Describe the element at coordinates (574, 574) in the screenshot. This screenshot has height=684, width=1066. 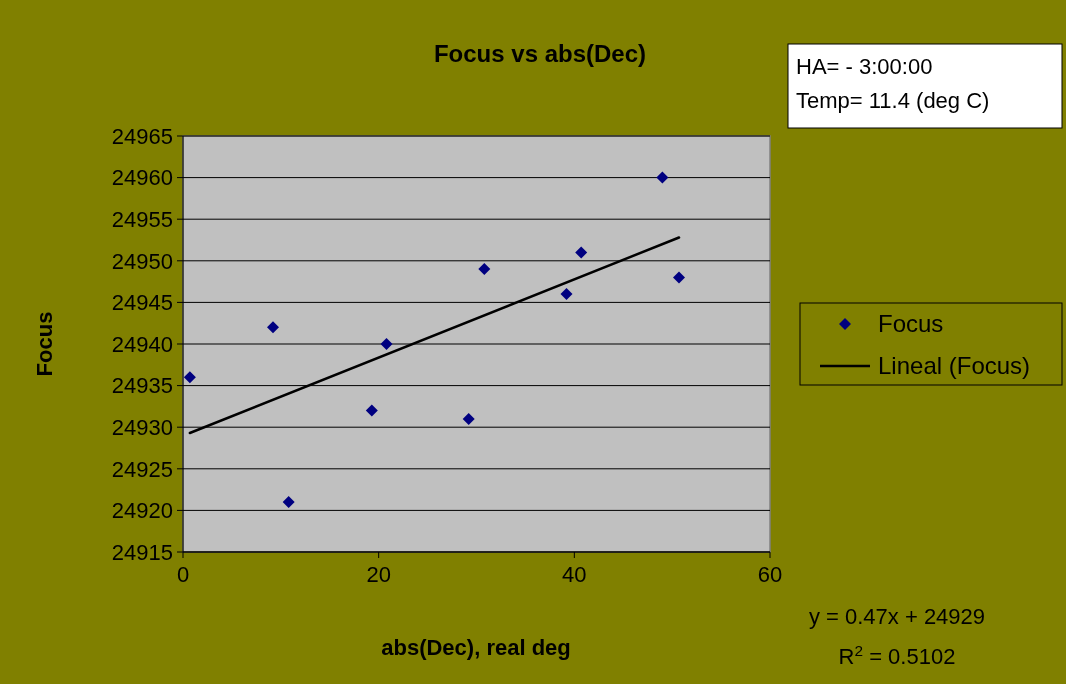
I see `x-tick-label: 40` at that location.